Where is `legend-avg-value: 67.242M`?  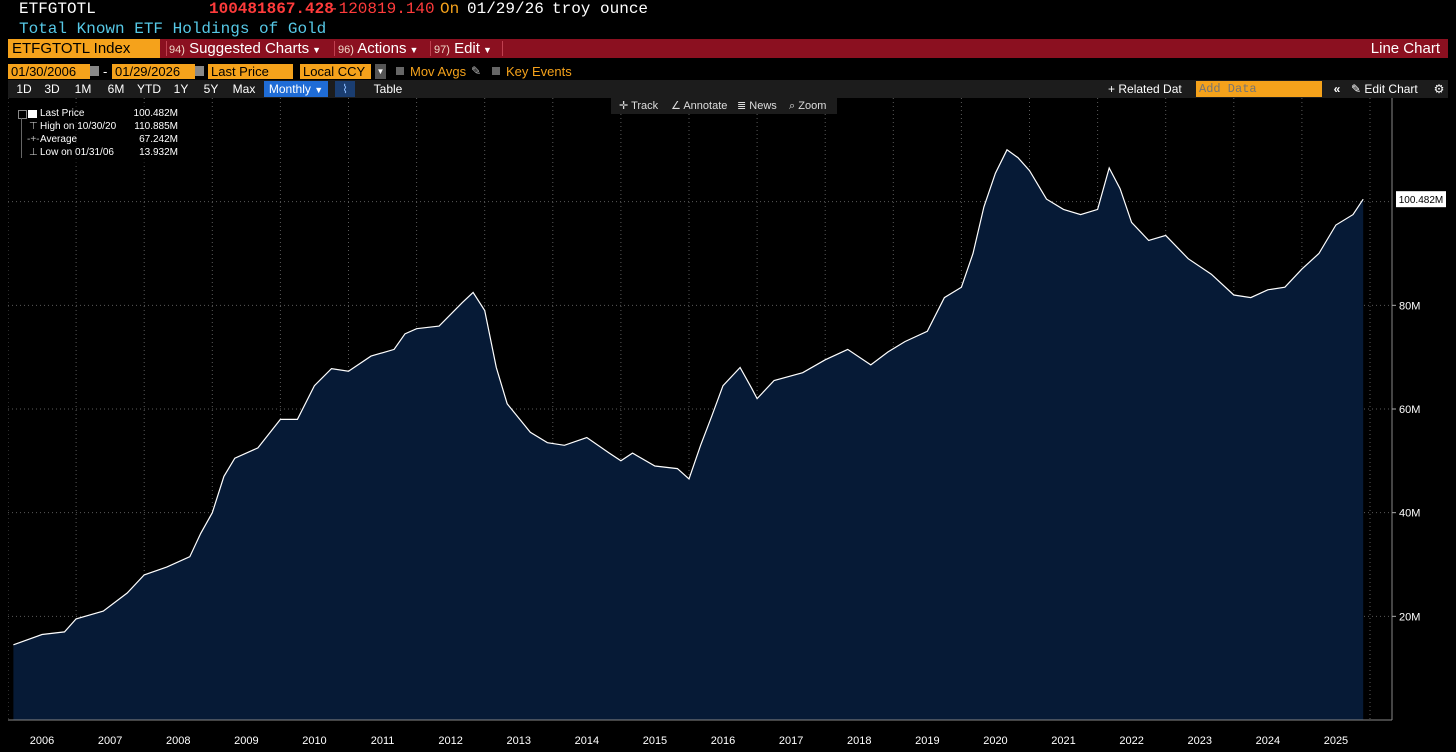 legend-avg-value: 67.242M is located at coordinates (158, 139).